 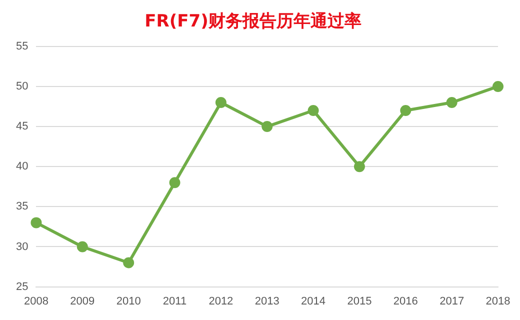 What do you see at coordinates (359, 301) in the screenshot?
I see `x-tick-label: 2015` at bounding box center [359, 301].